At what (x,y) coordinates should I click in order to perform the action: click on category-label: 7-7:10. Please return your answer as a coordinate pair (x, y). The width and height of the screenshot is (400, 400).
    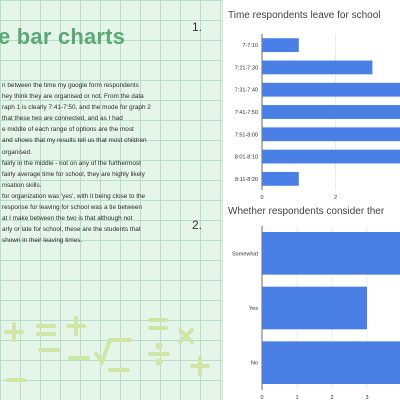
    Looking at the image, I should click on (250, 46).